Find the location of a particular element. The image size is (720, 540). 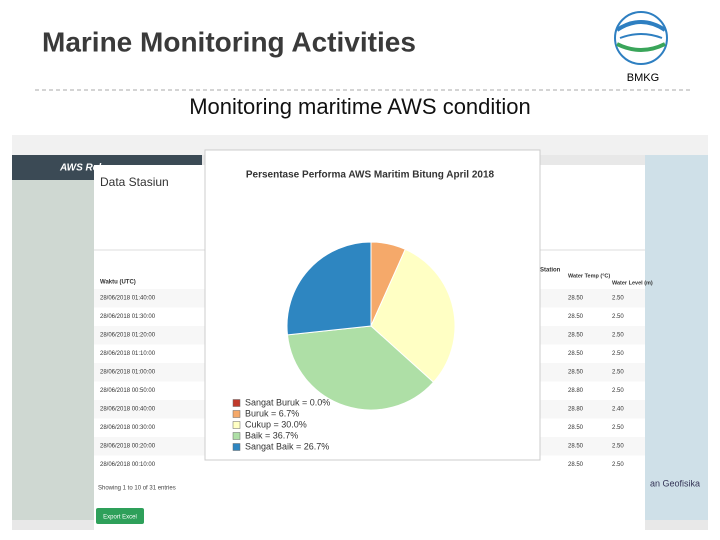

cell: 28/06/2018 01:40:00 is located at coordinates (128, 299).